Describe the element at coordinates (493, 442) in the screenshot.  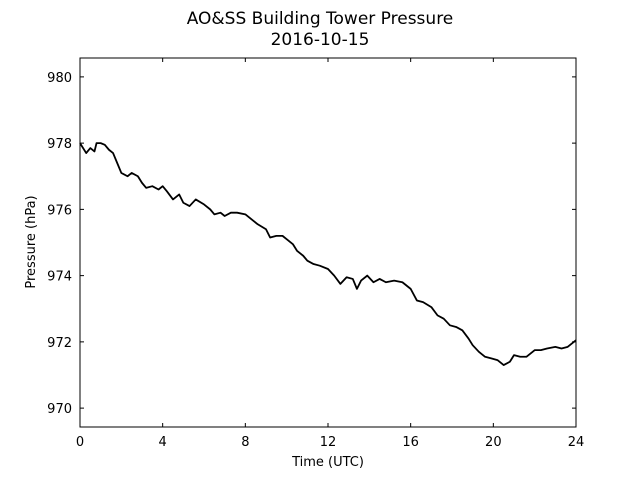
I see `x-tick-label: 20` at that location.